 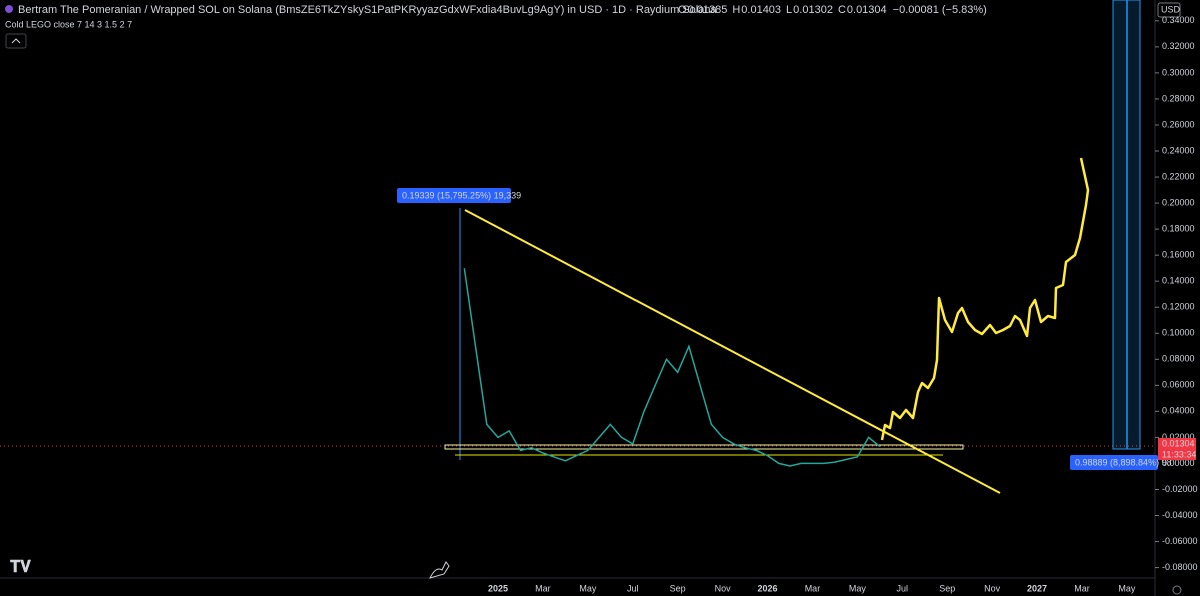 I want to click on ohlc-value: 0.01403, so click(x=761, y=10).